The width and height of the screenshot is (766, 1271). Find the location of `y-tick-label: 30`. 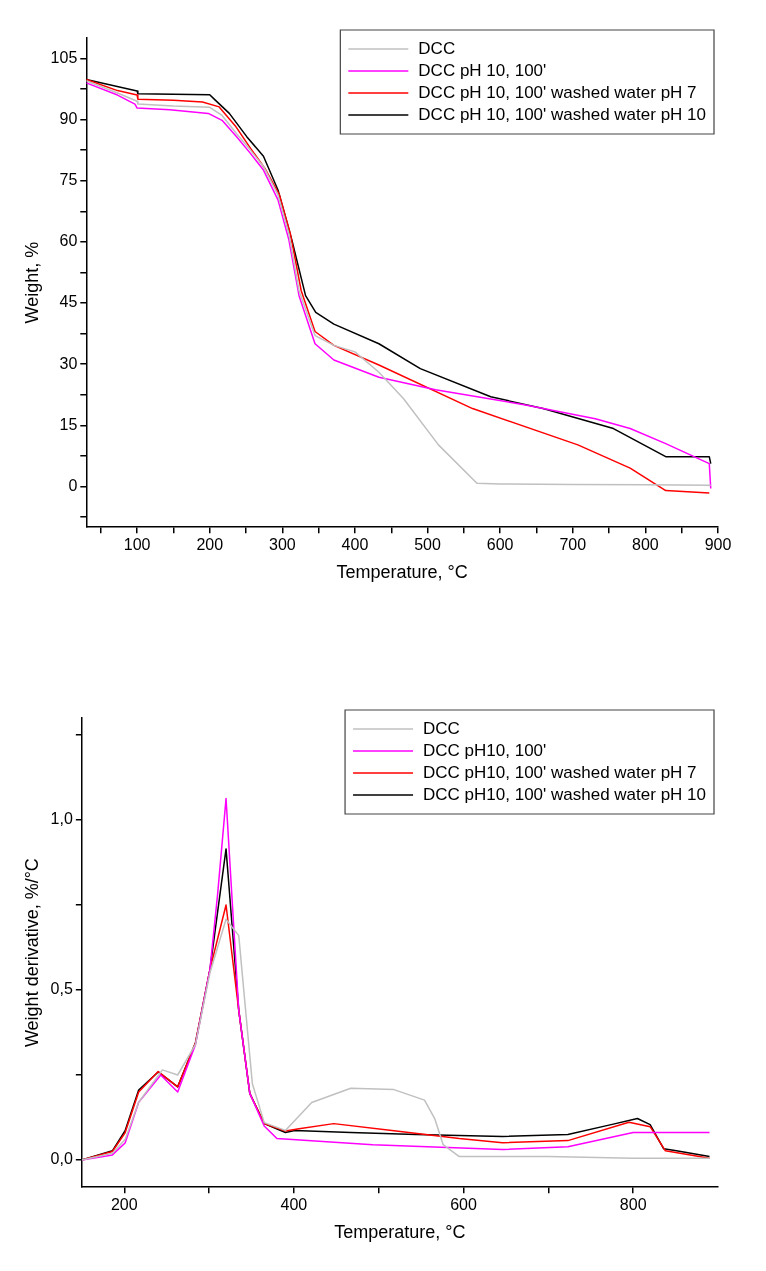

y-tick-label: 30 is located at coordinates (68, 363).